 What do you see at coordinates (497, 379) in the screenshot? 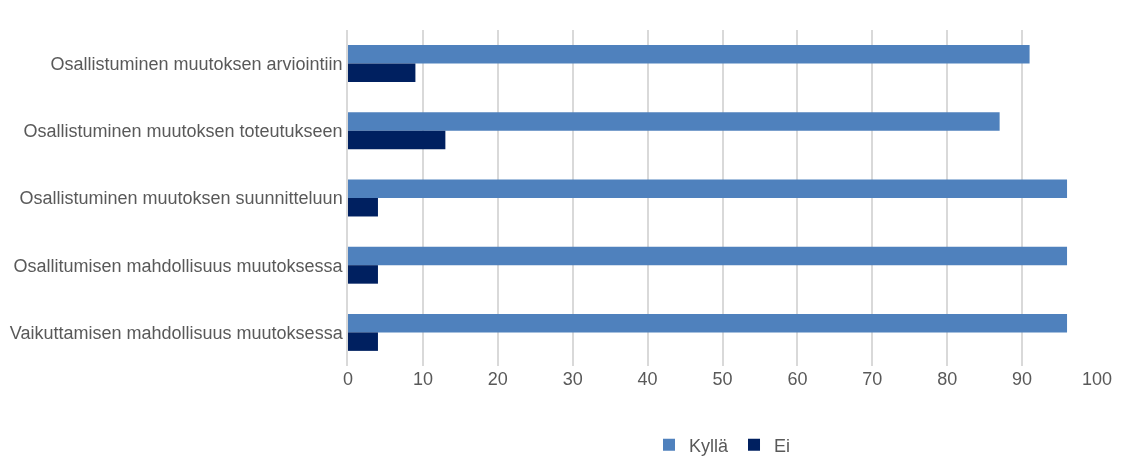
I see `x-tick-label: 20` at bounding box center [497, 379].